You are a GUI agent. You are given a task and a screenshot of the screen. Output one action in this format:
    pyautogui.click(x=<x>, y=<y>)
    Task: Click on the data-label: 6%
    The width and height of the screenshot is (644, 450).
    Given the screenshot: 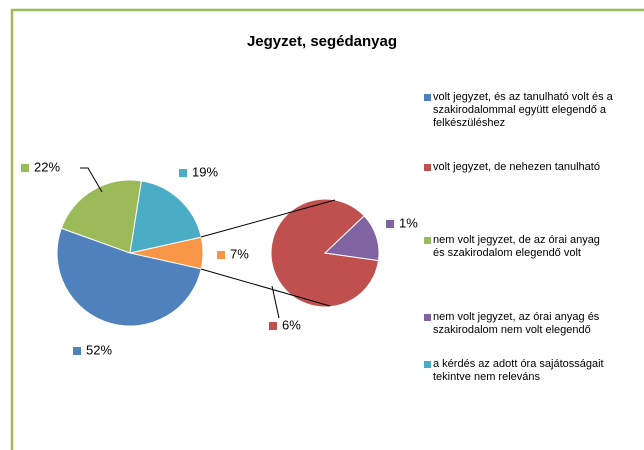 What is the action you would take?
    pyautogui.click(x=291, y=324)
    